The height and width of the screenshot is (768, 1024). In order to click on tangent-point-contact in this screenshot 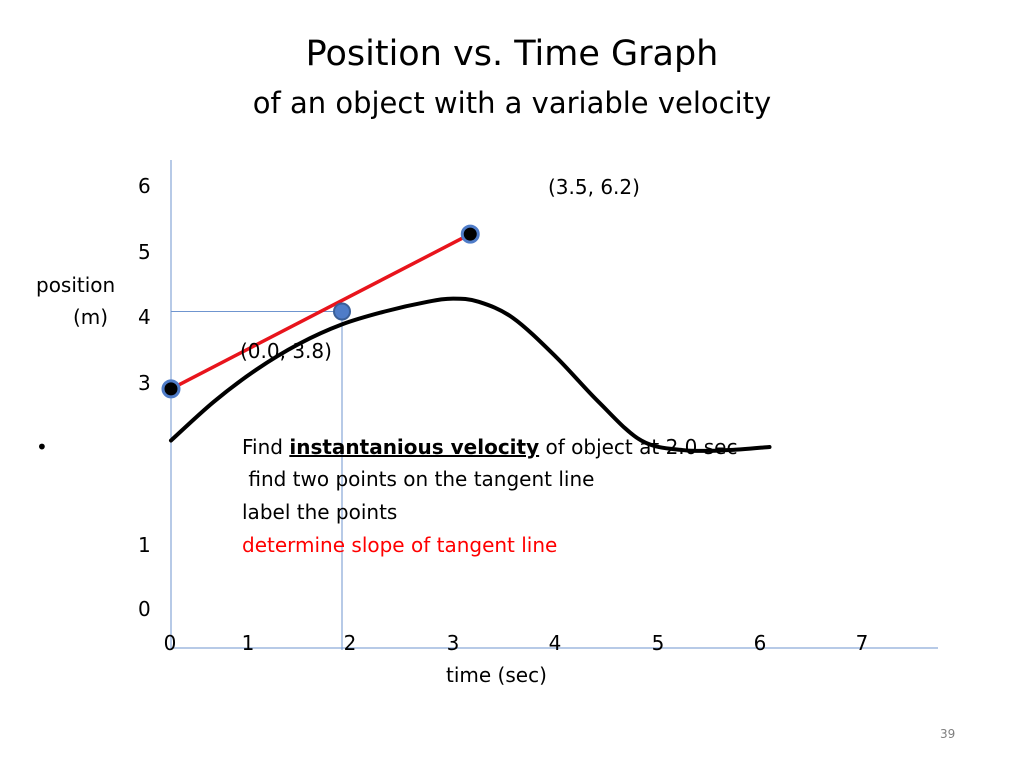, I will do `click(342, 311)`.